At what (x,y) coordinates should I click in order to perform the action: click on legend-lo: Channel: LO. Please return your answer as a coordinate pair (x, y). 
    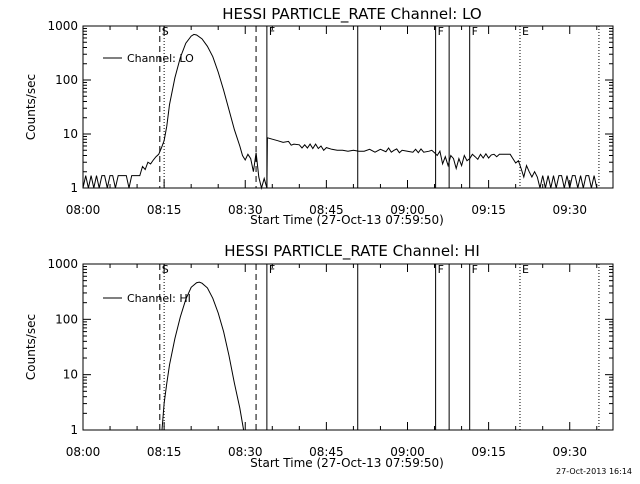
    Looking at the image, I should click on (148, 58).